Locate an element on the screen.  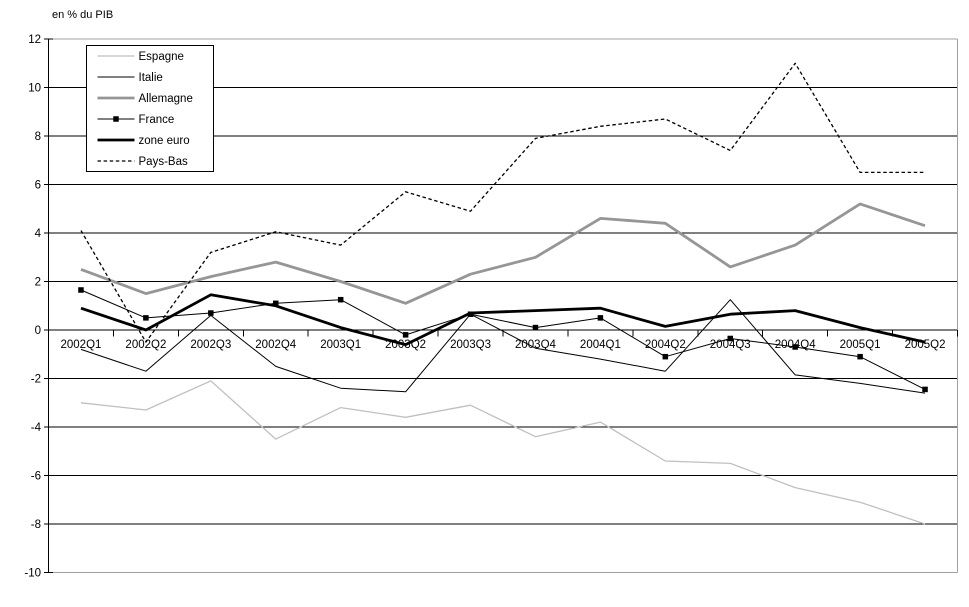
series-line-zone-euro is located at coordinates (503, 320).